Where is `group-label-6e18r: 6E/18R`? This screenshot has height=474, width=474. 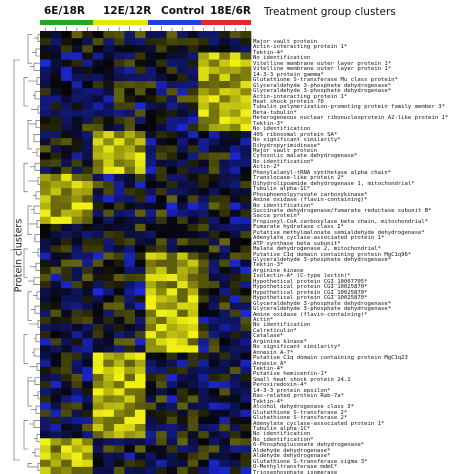
group-label-6e18r: 6E/18R is located at coordinates (65, 11).